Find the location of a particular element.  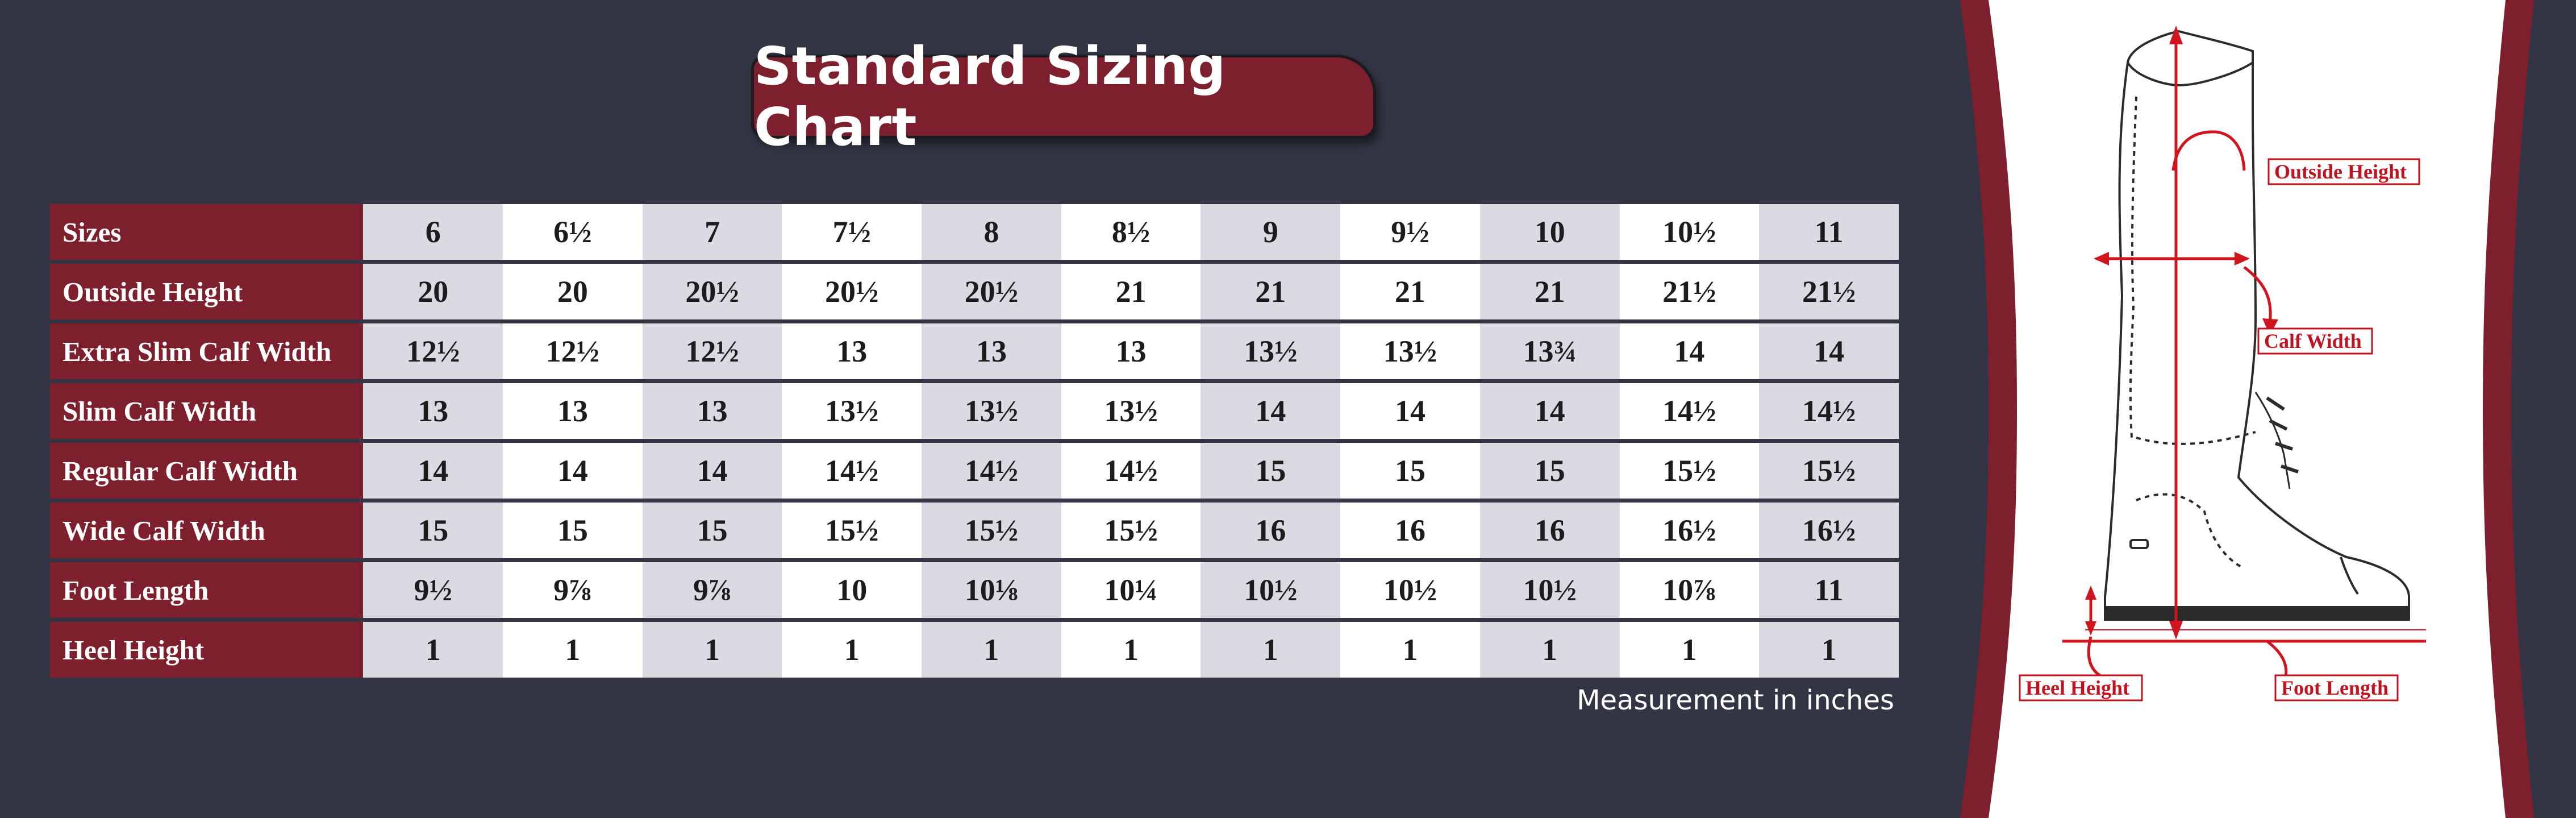

table-cell: 6½ is located at coordinates (573, 232).